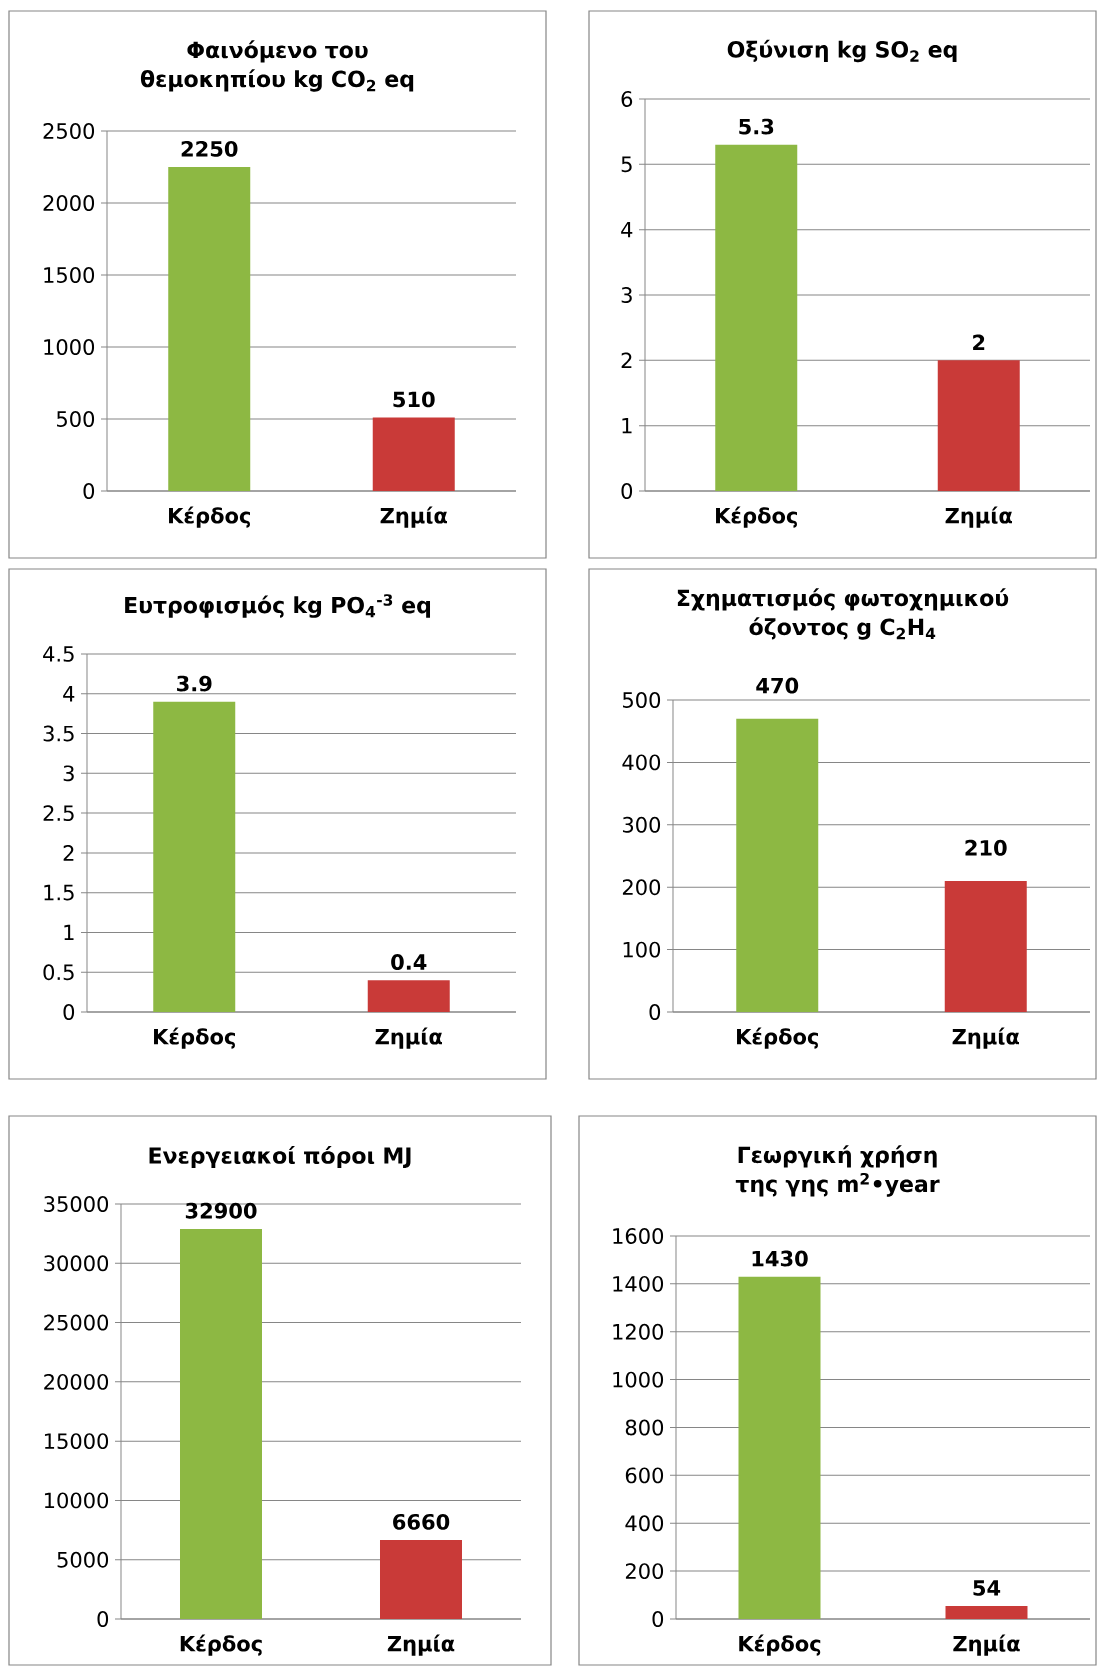 The image size is (1099, 1669). Describe the element at coordinates (414, 399) in the screenshot. I see `data-label: 510` at that location.